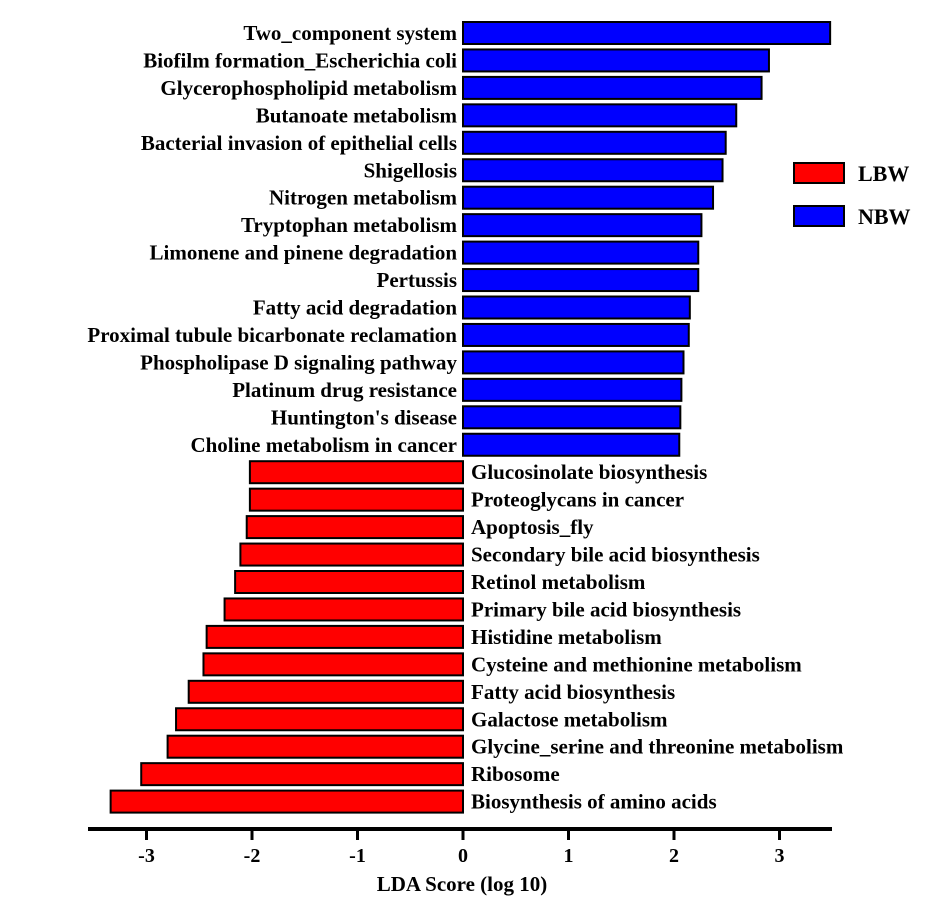 The image size is (939, 905). What do you see at coordinates (657, 747) in the screenshot?
I see `bar-label: Glycine_serine and threonine metabolism` at bounding box center [657, 747].